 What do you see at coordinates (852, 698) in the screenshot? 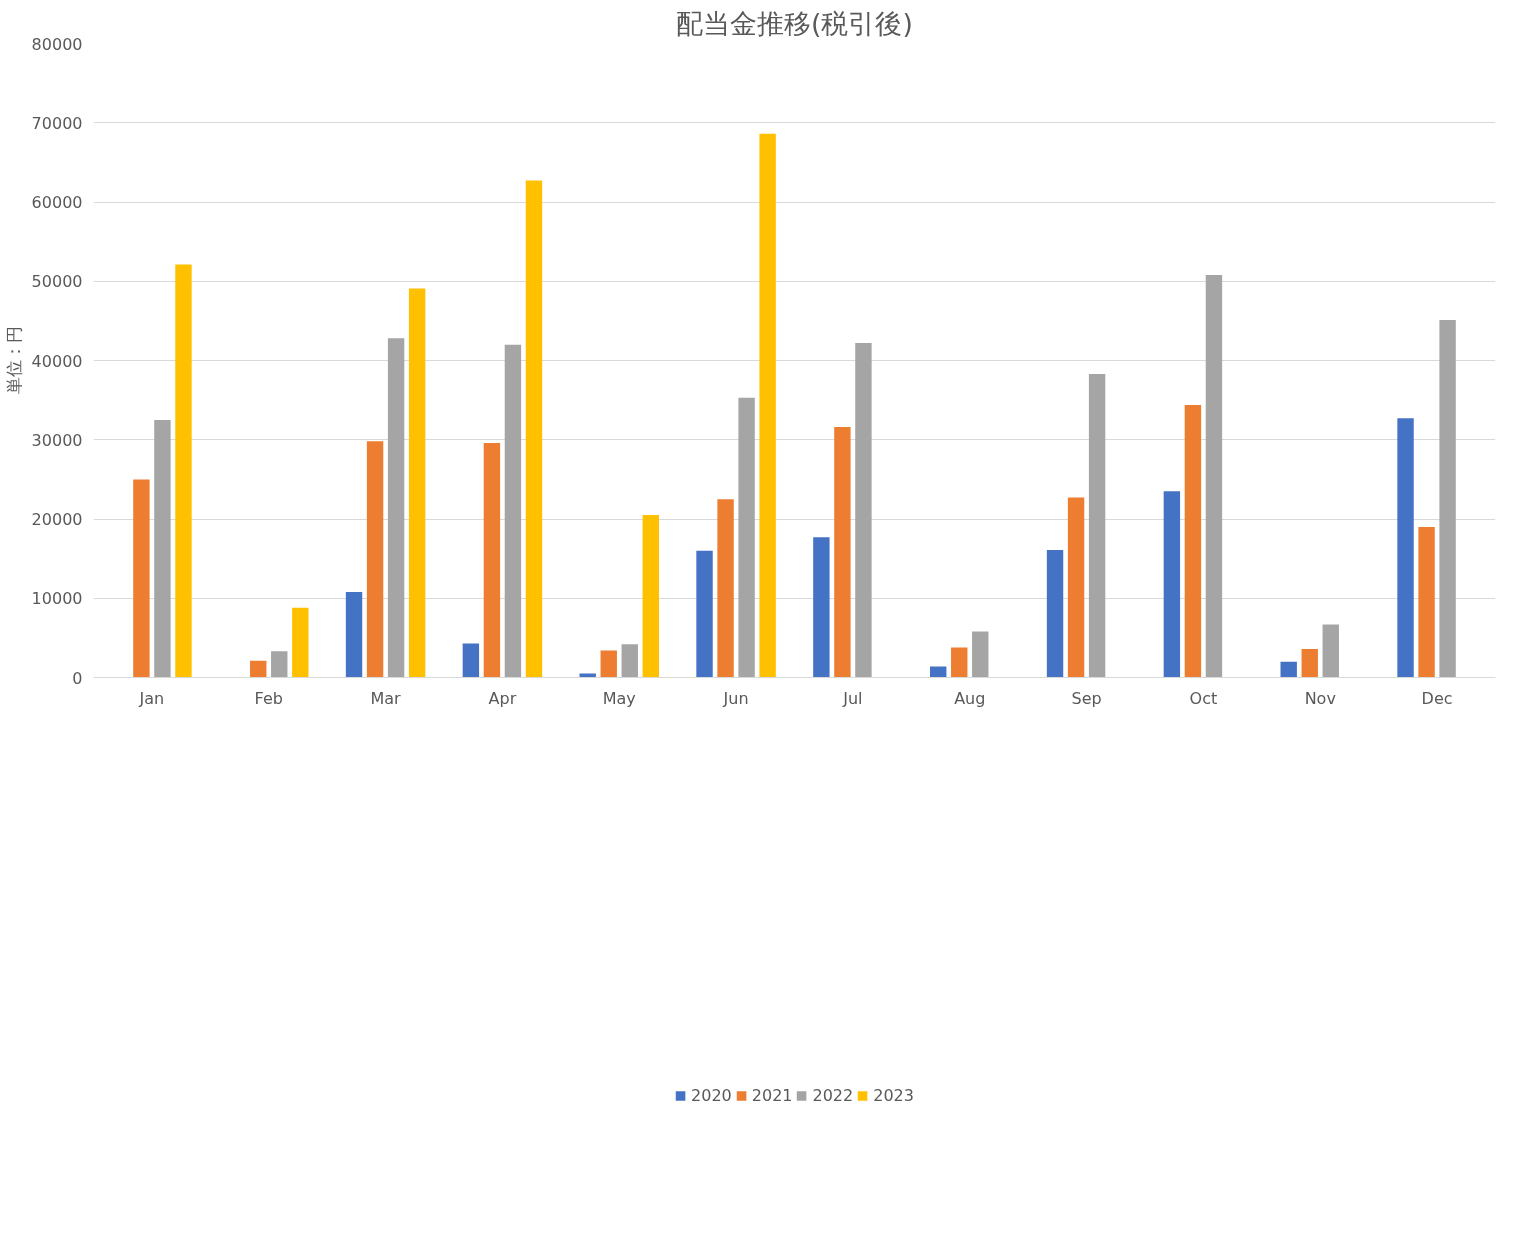
I see `x-tick-label: Jul` at bounding box center [852, 698].